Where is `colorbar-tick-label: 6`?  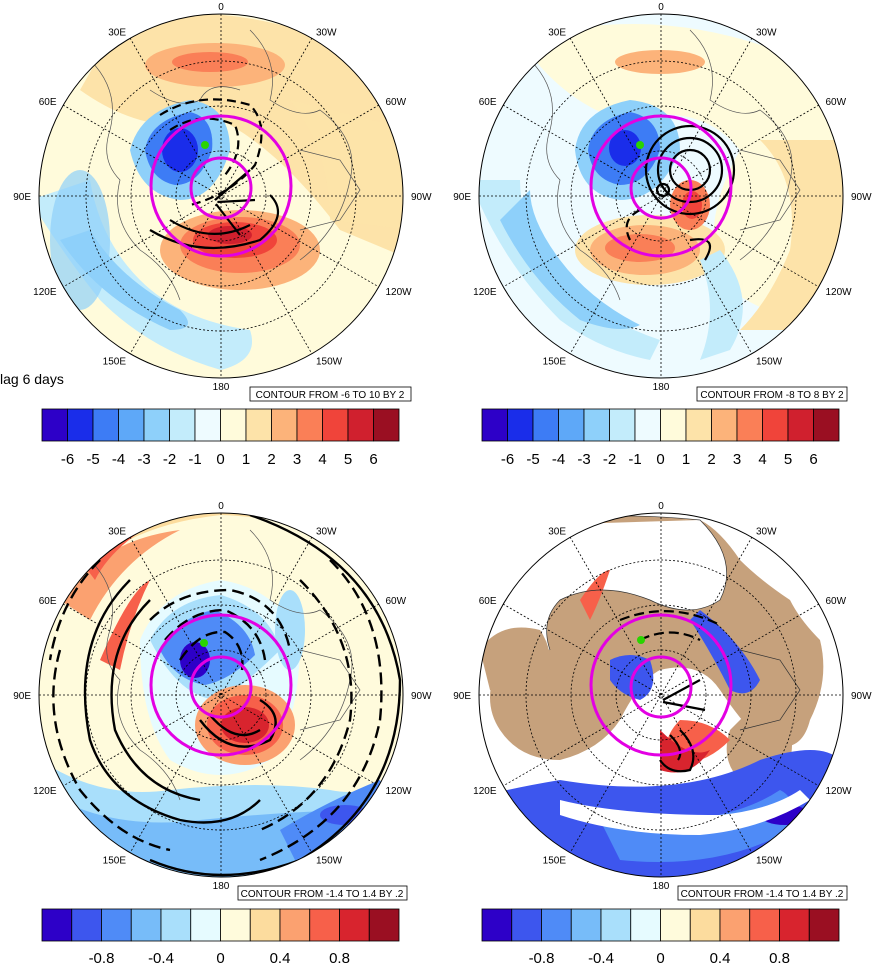
colorbar-tick-label: 6 is located at coordinates (813, 459).